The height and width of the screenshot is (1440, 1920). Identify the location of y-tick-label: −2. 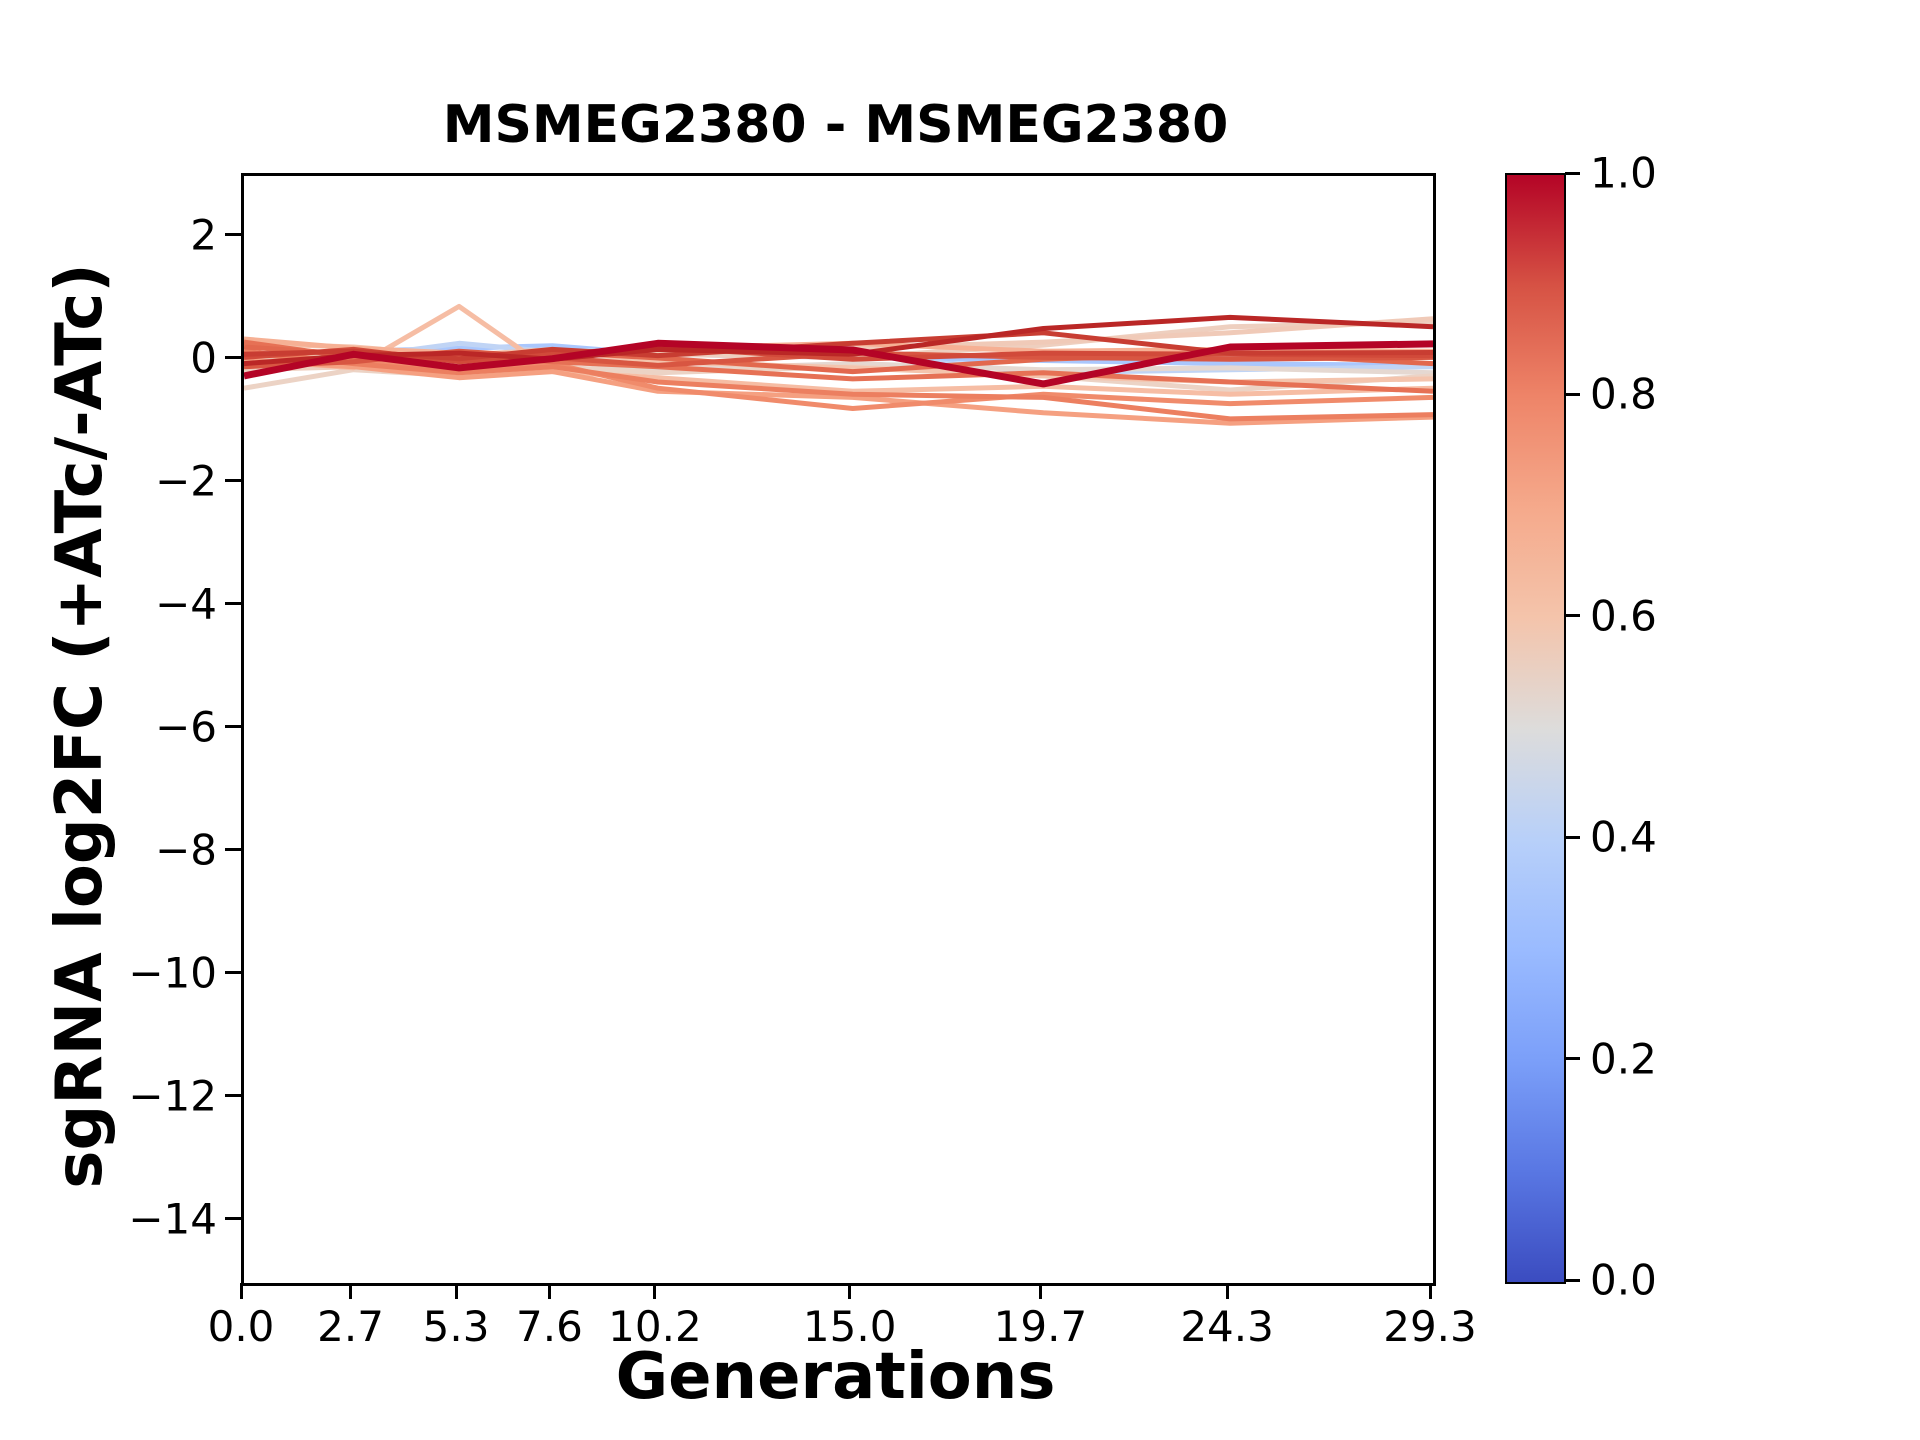
(186, 480).